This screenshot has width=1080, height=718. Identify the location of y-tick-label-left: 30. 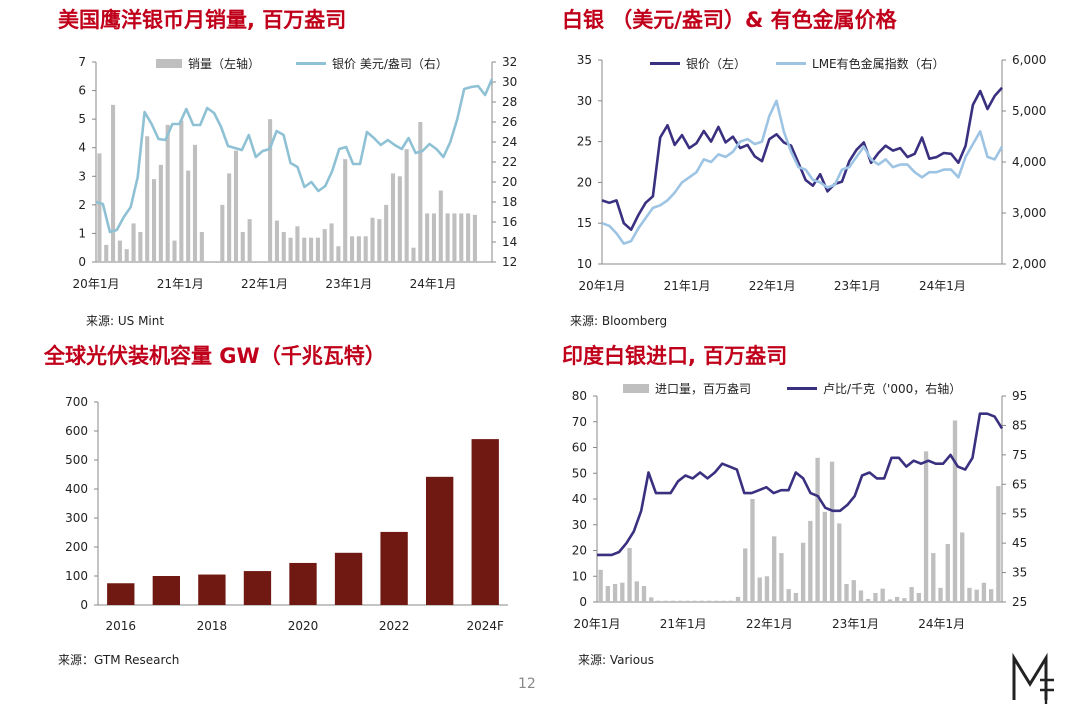
(584, 101).